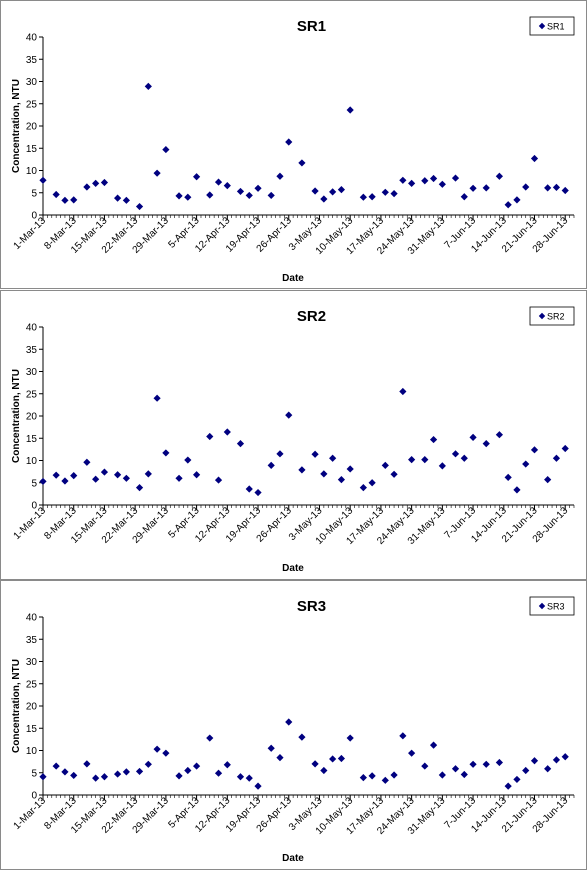 The image size is (587, 870). Describe the element at coordinates (556, 317) in the screenshot. I see `legend-label: SR2` at that location.